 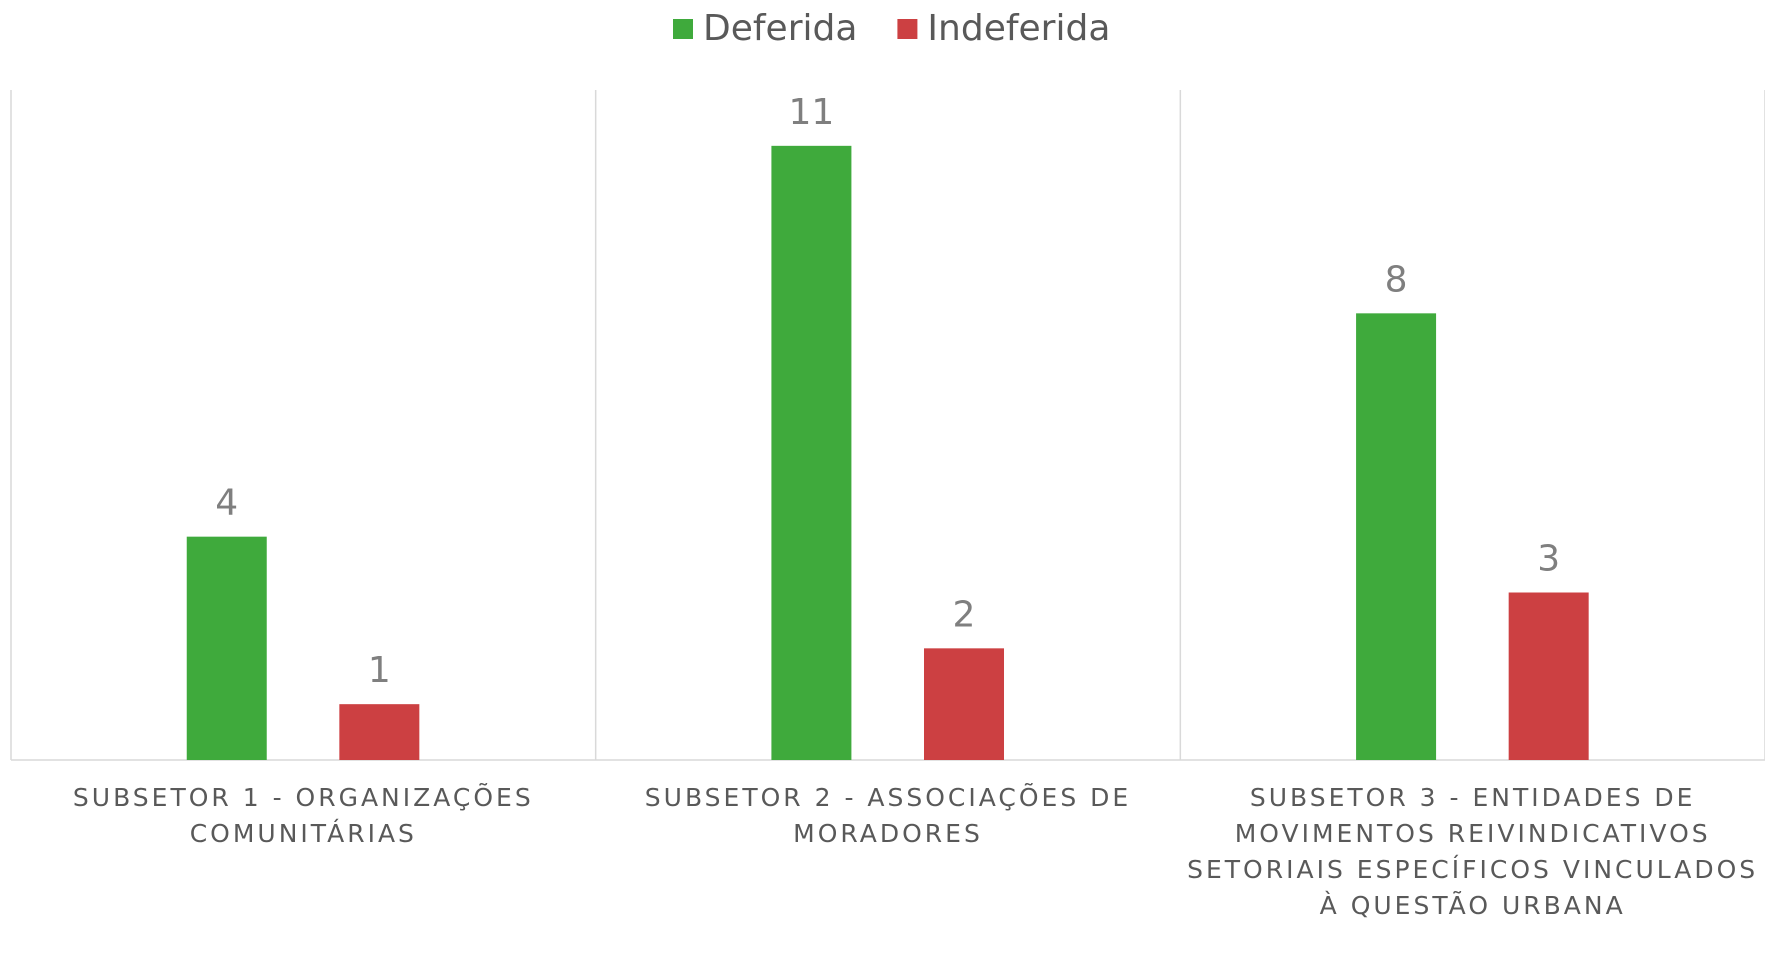 I want to click on data-label: 3, so click(x=1548, y=559).